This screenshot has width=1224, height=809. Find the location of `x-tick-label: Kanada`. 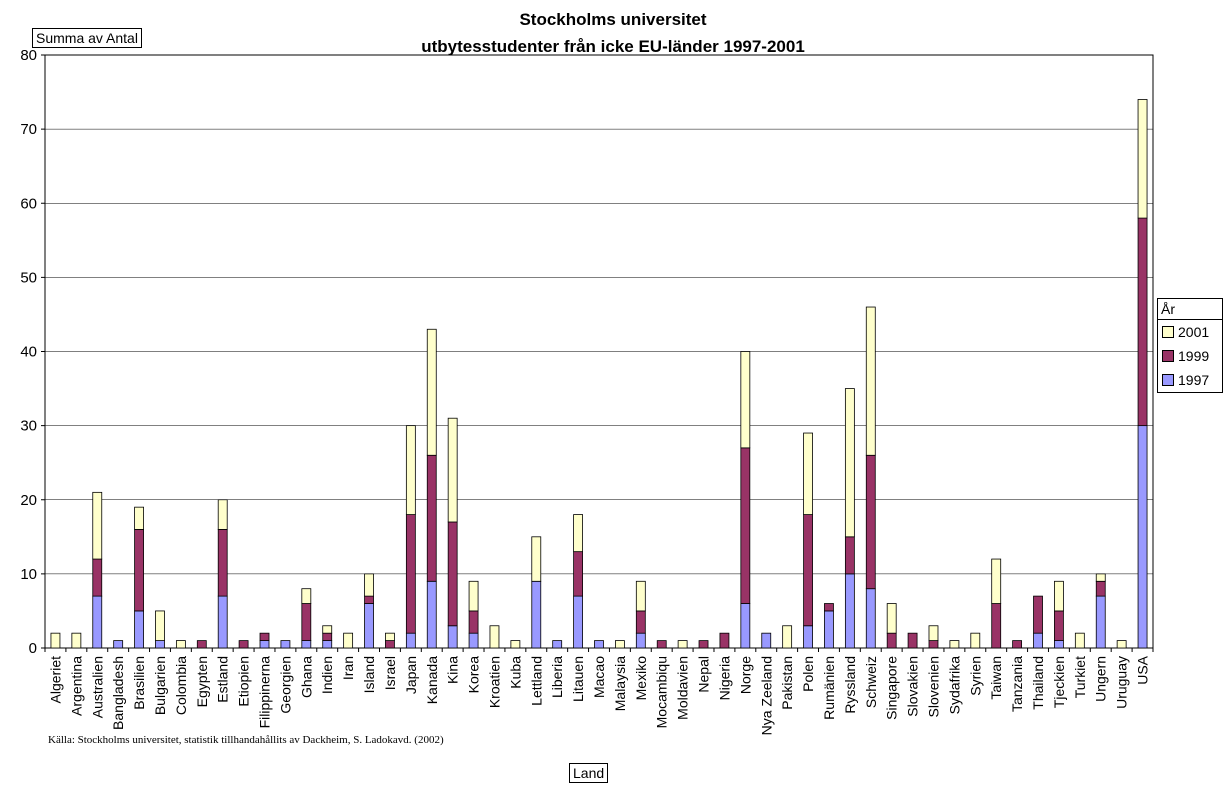

x-tick-label: Kanada is located at coordinates (432, 680).